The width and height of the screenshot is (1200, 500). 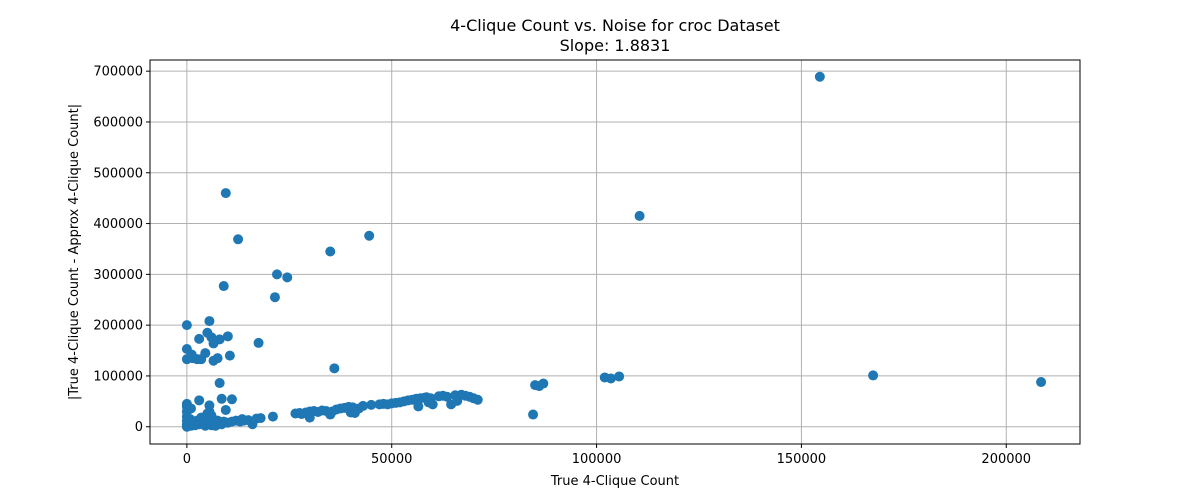 What do you see at coordinates (802, 459) in the screenshot?
I see `x-tick-label: 150000` at bounding box center [802, 459].